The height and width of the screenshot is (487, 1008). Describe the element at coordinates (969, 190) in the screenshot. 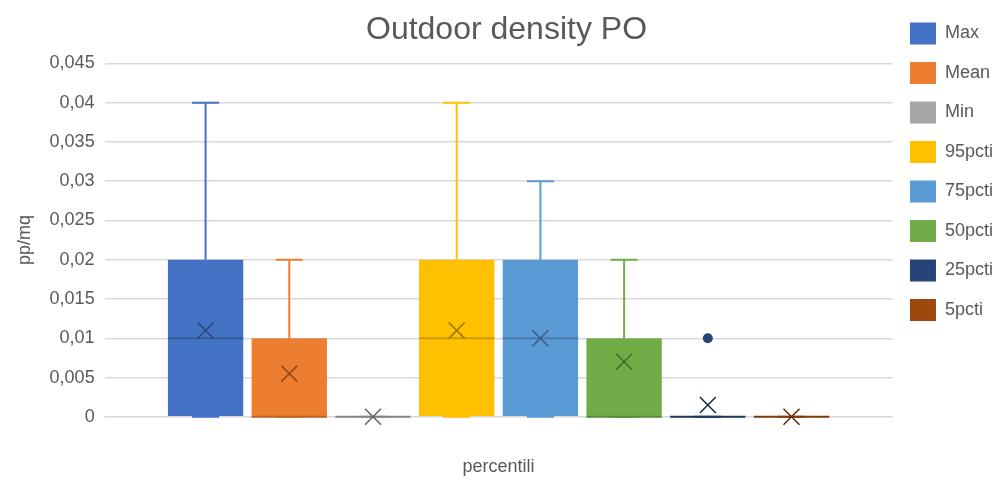

I see `legend-label: 75pcti` at that location.